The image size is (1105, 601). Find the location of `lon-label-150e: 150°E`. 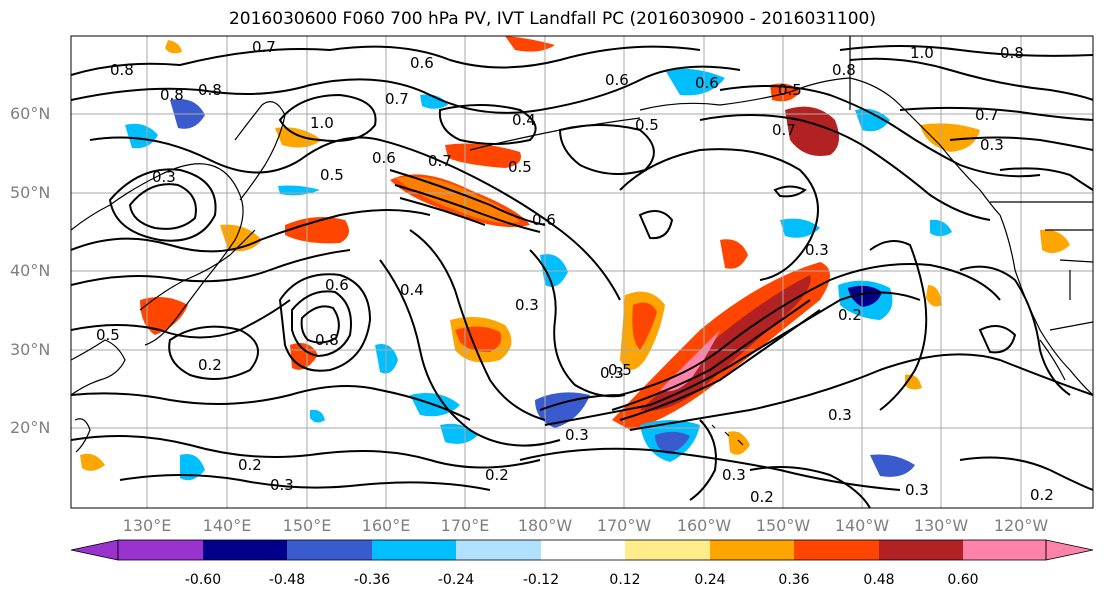

lon-label-150e: 150°E is located at coordinates (307, 525).